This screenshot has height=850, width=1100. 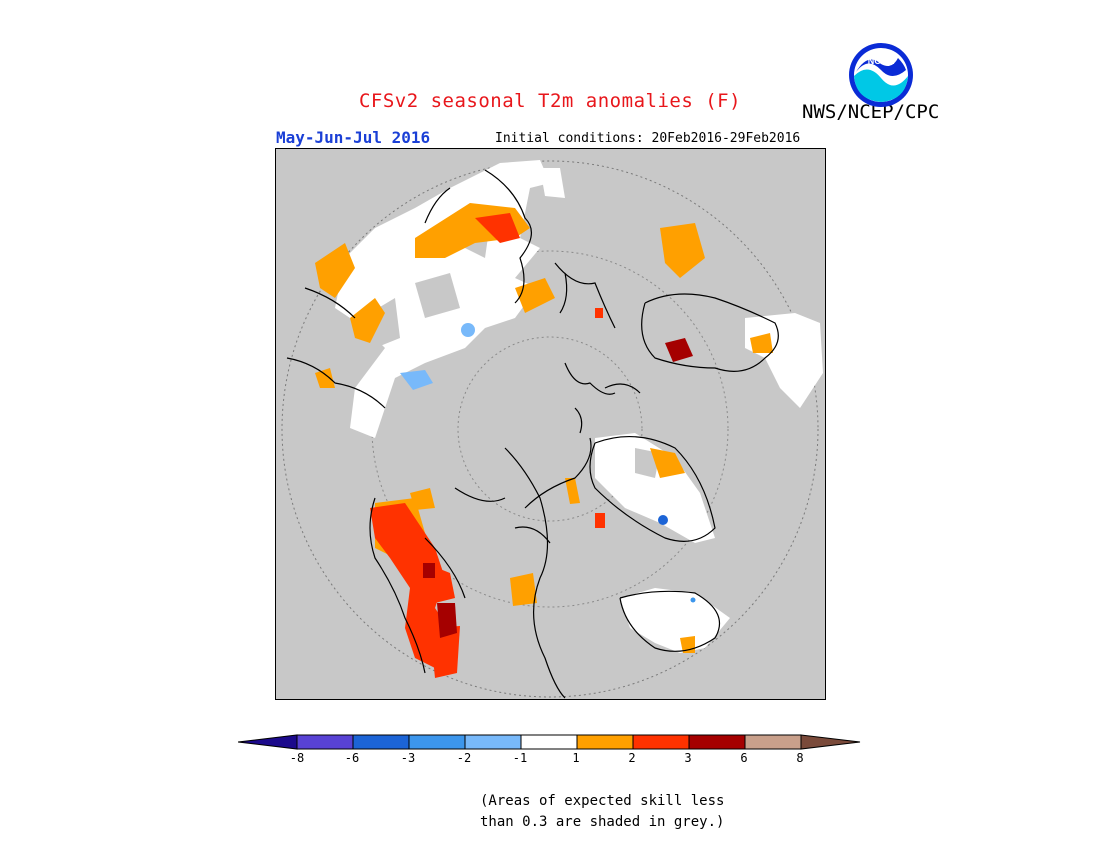 I want to click on colorbar-arrow-high, so click(x=830, y=742).